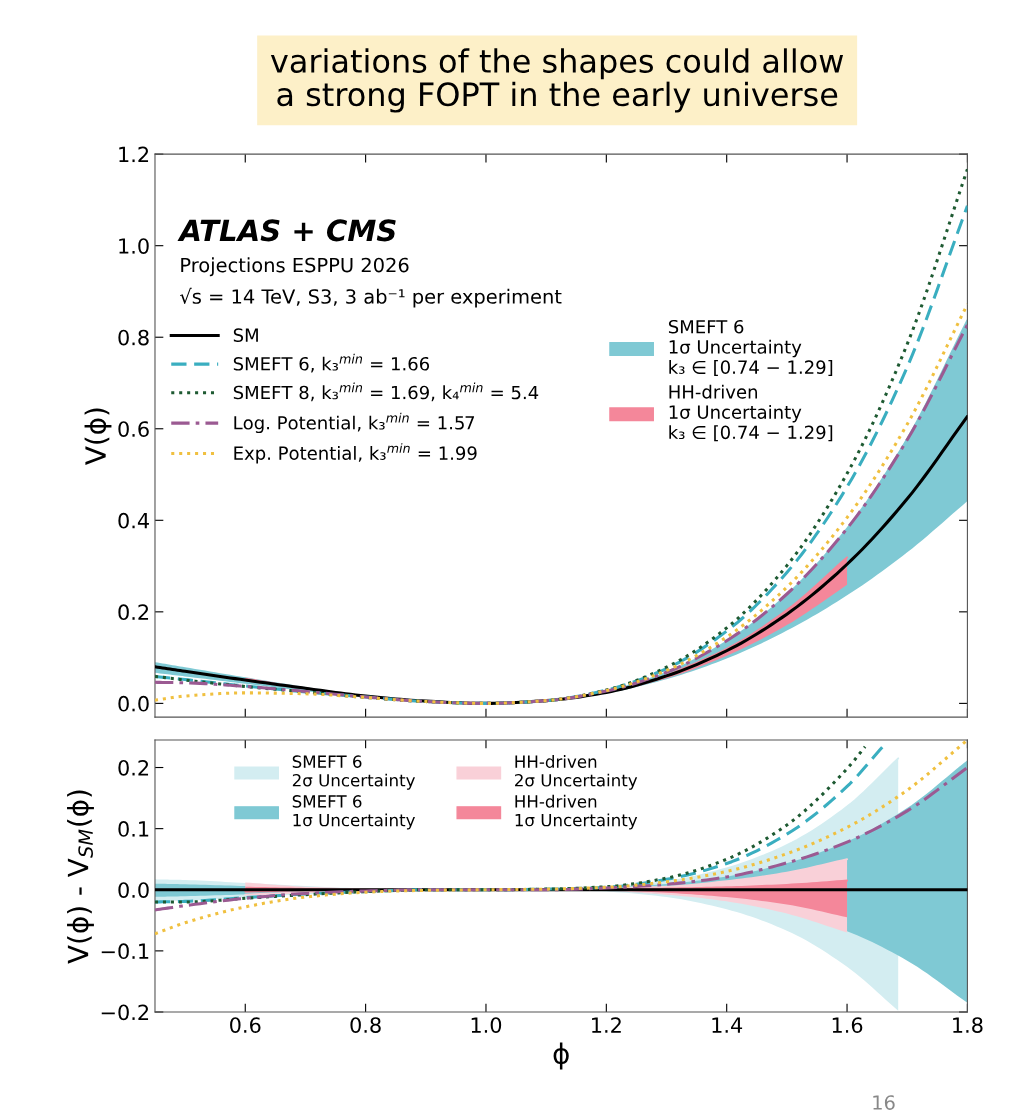 This screenshot has height=1117, width=1013. I want to click on y-axis-title: V(ϕ) - V$_{SM}$(ϕ), so click(80, 877).